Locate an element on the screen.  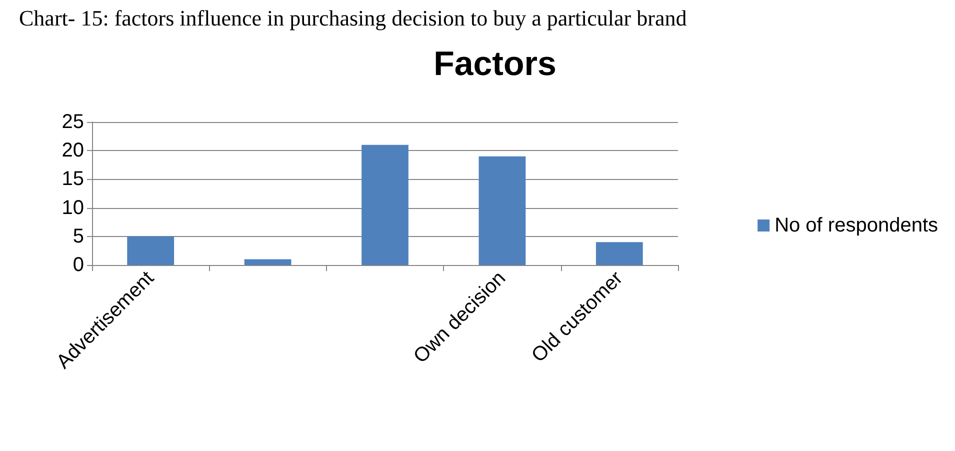
legend-label: No of respondents is located at coordinates (856, 225).